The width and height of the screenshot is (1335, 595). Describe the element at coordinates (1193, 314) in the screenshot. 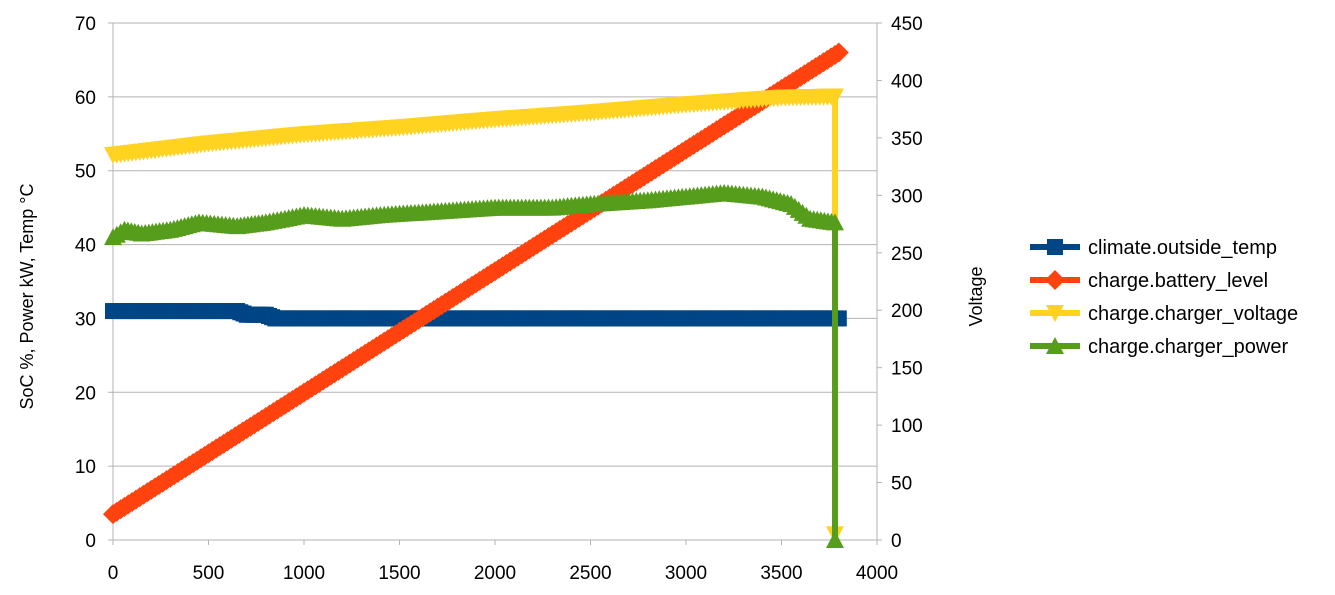

I see `legend-label: charge.charger_voltage` at that location.